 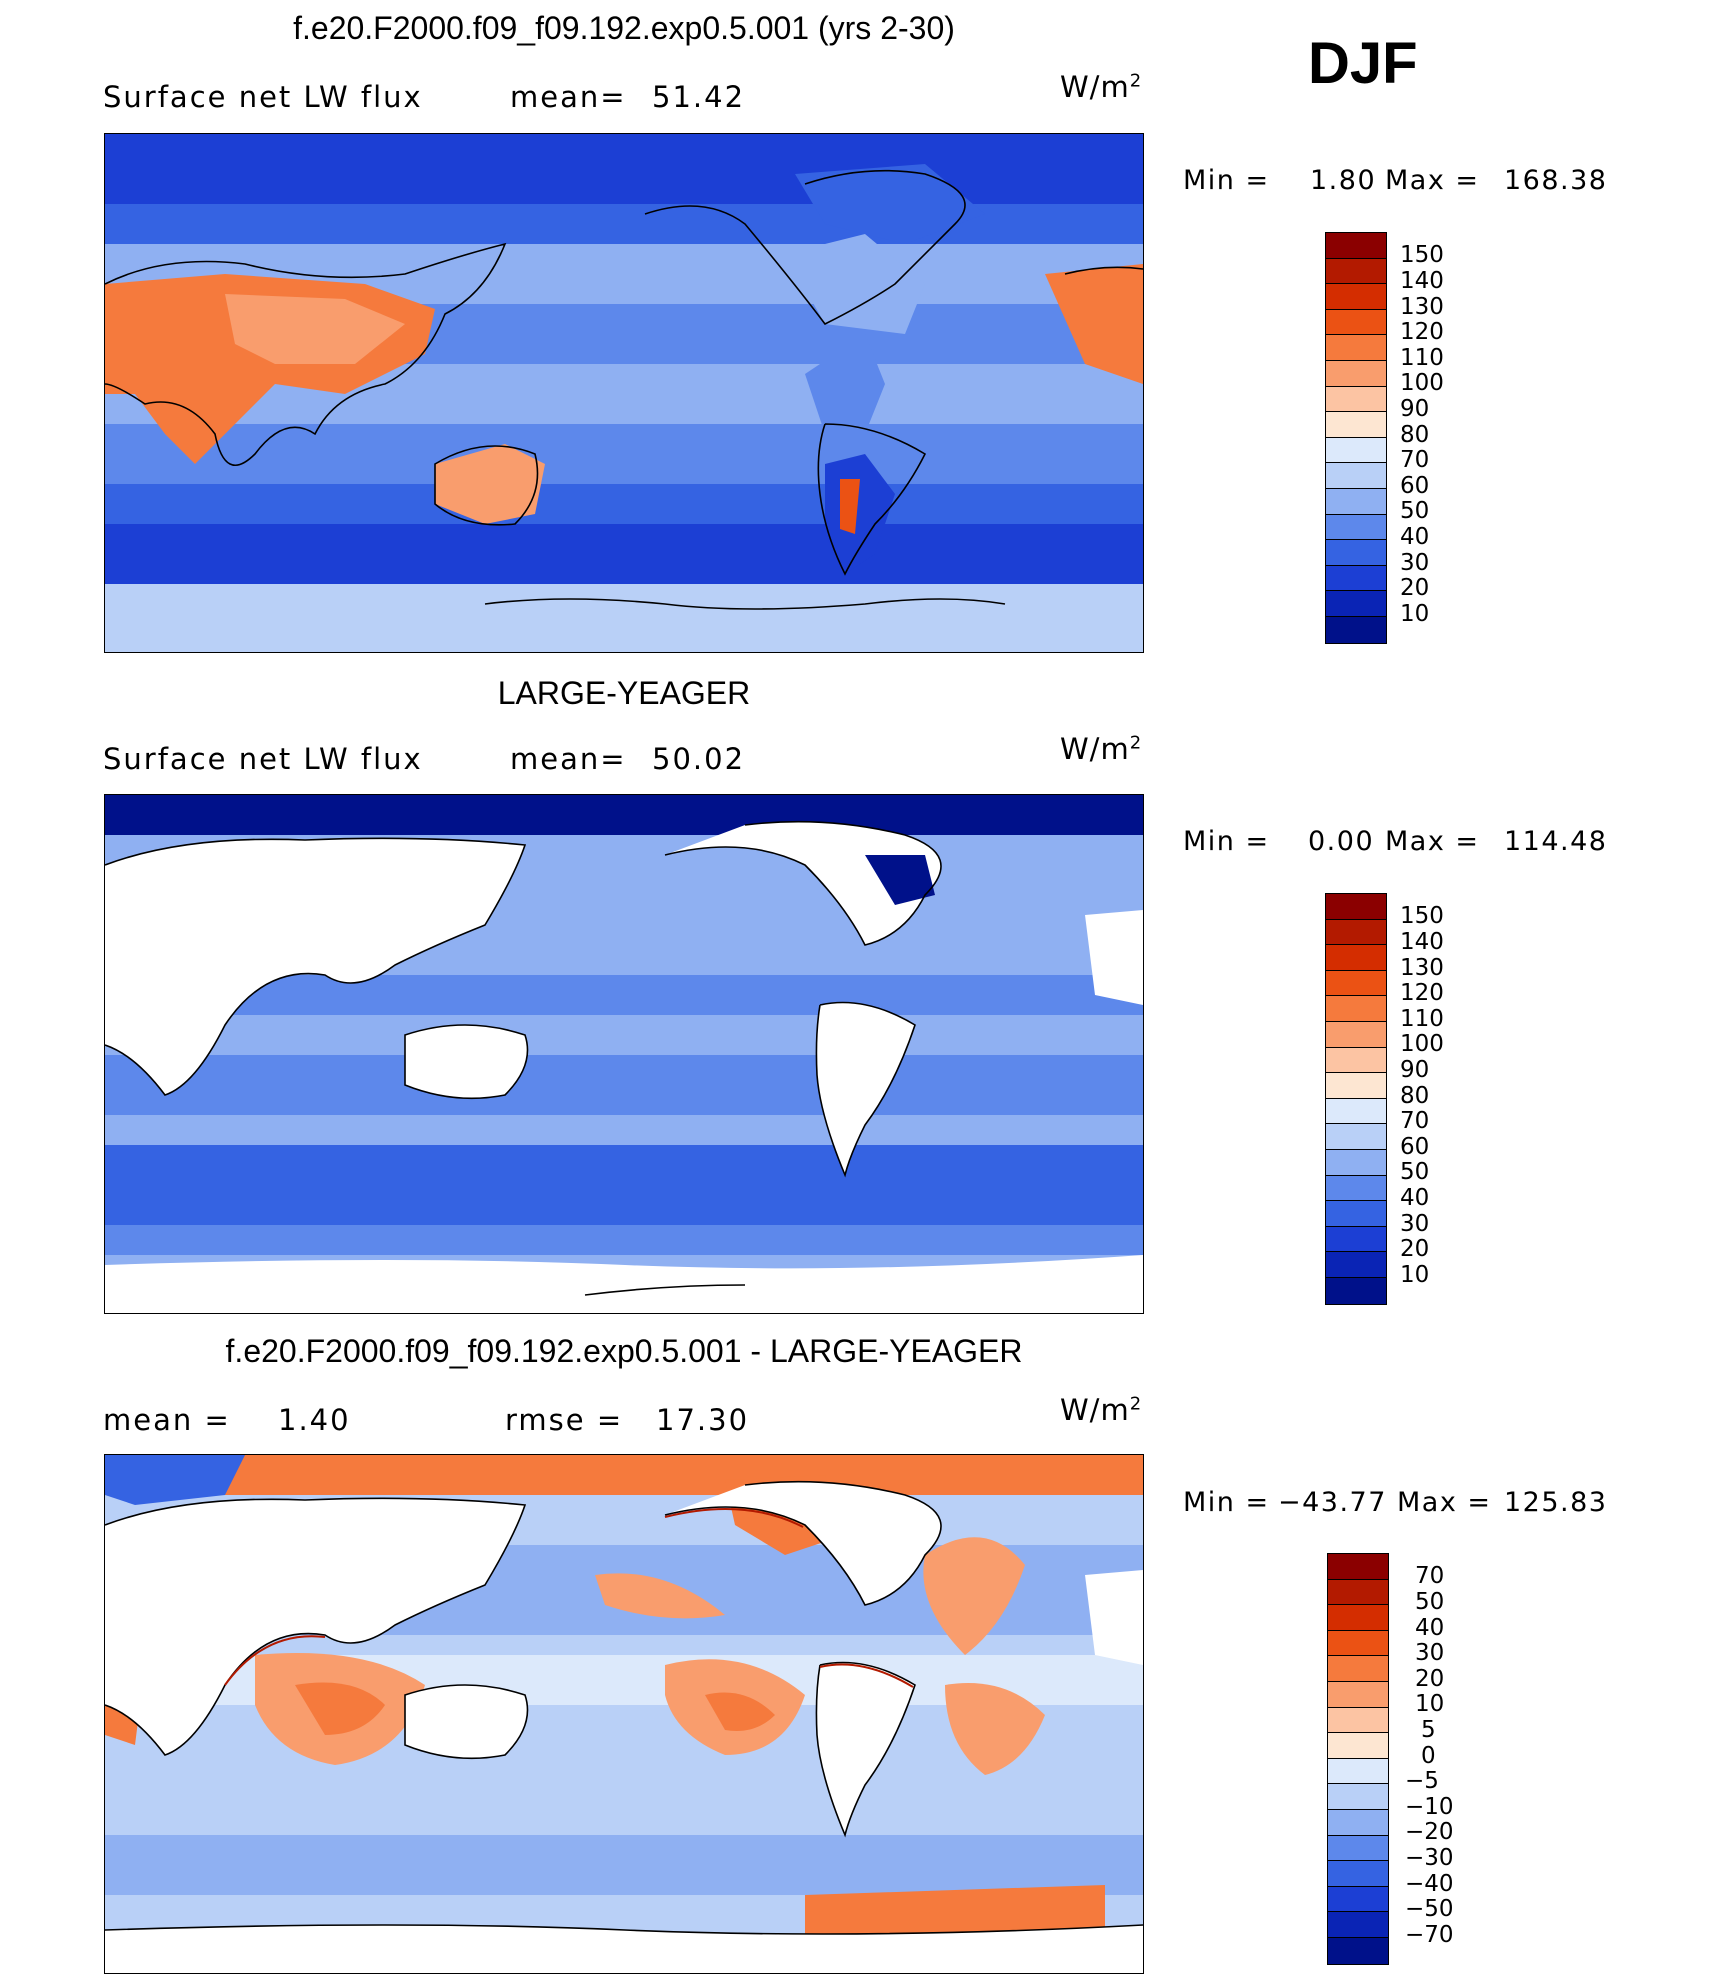 I want to click on panel3-max-label: Max =, so click(x=1444, y=1502).